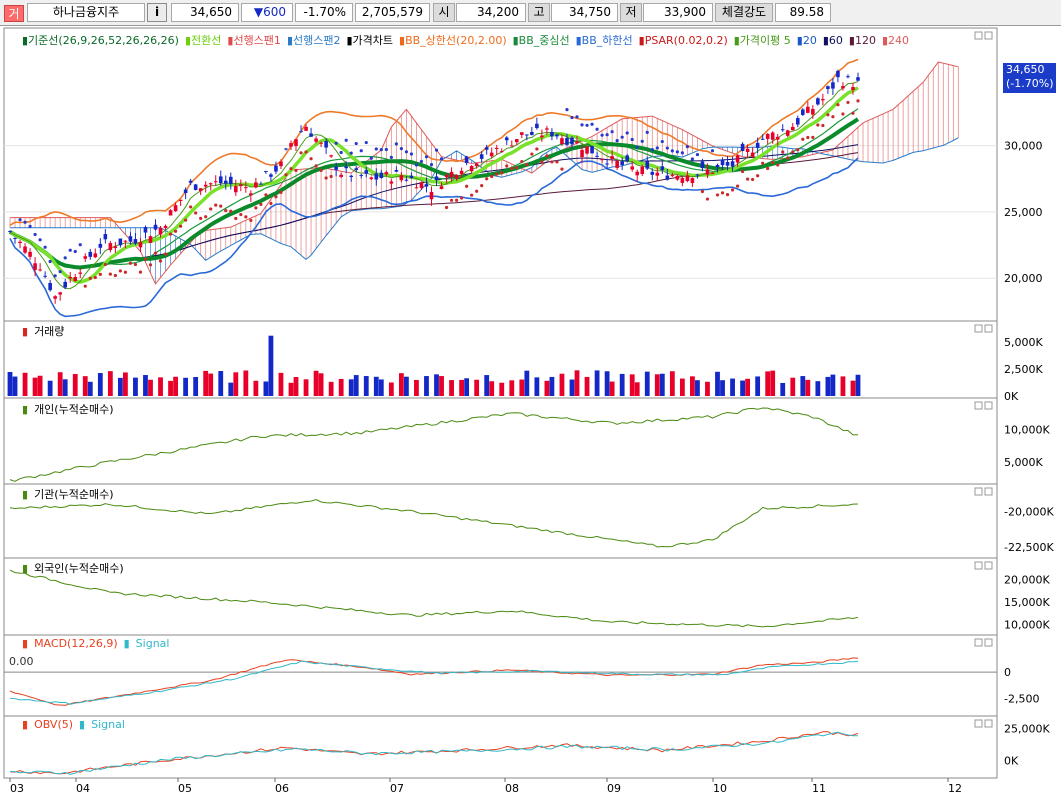 The image size is (1061, 794). What do you see at coordinates (43, 331) in the screenshot?
I see `volume-legend: ▮ 거래량` at bounding box center [43, 331].